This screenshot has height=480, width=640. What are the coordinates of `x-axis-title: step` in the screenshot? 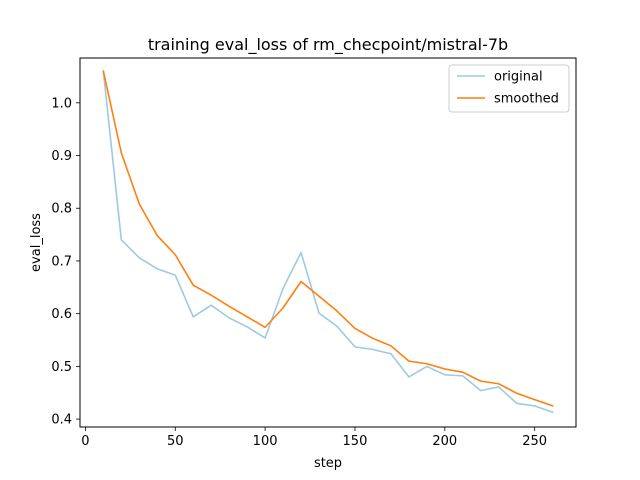 It's located at (328, 463).